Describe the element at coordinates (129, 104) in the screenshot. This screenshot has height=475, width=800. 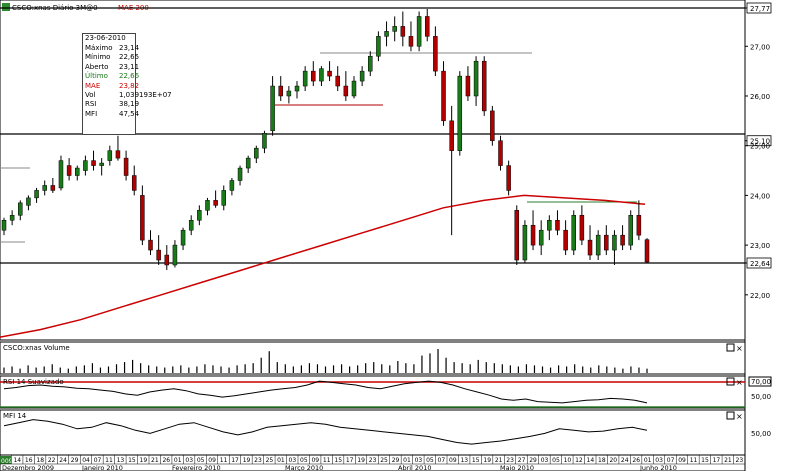
I see `data-window-value: 38,19` at that location.